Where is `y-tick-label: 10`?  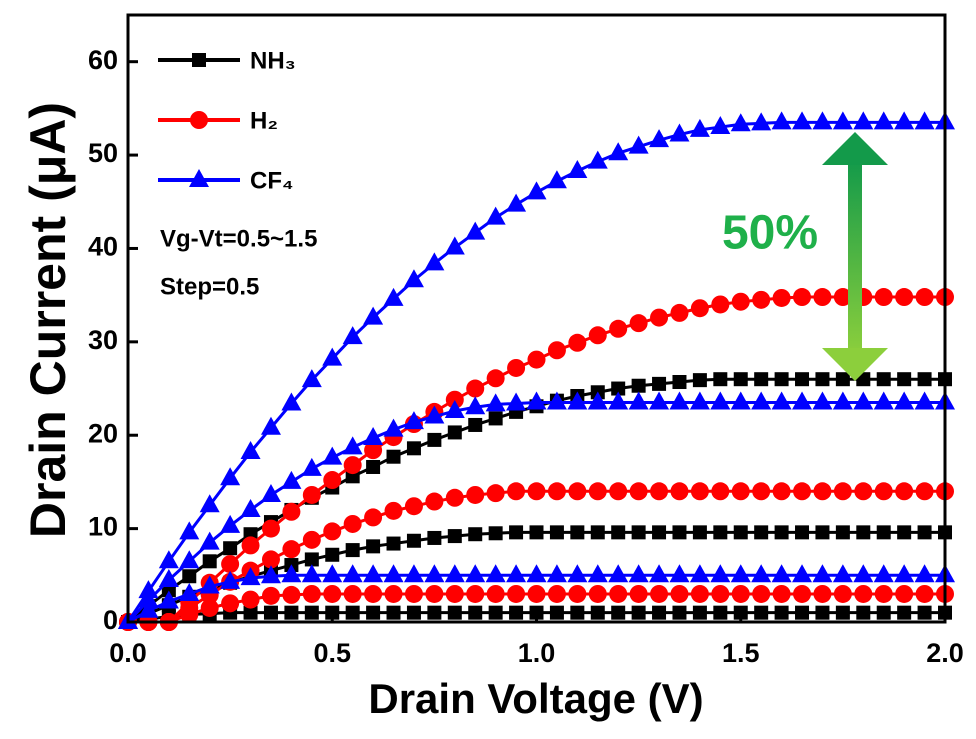
y-tick-label: 10 is located at coordinates (103, 527).